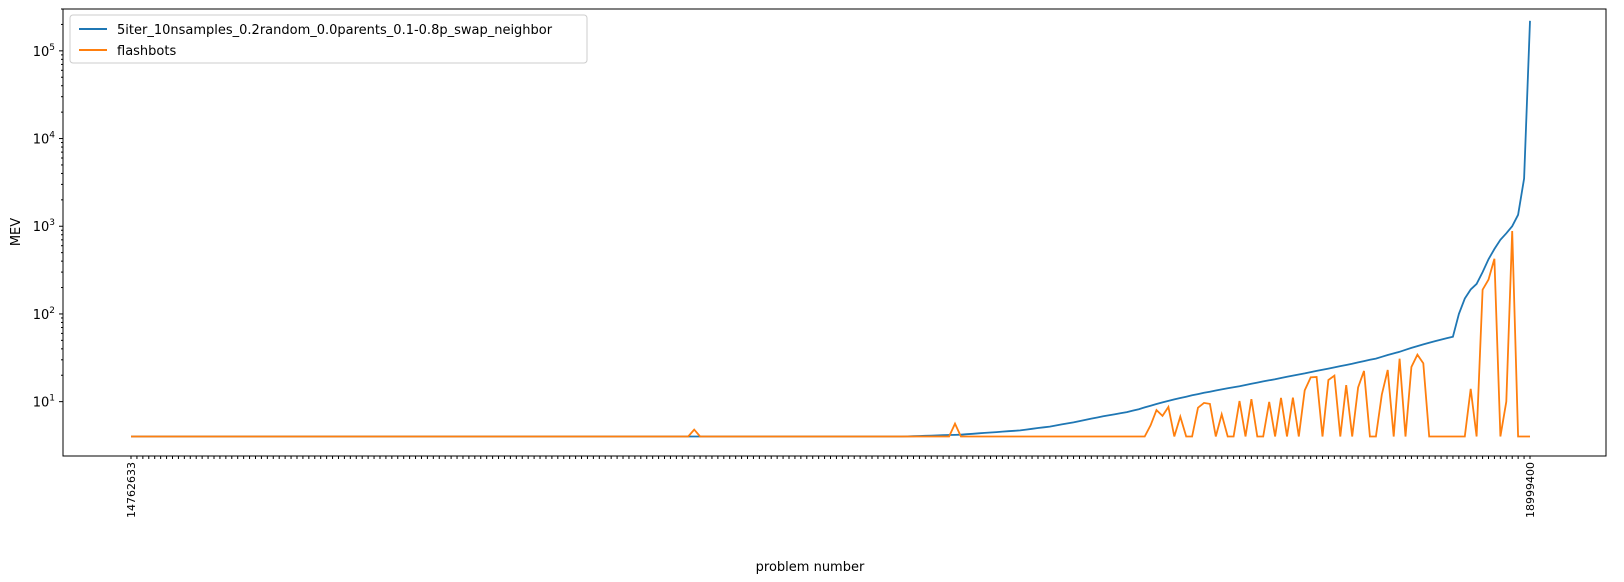 This screenshot has height=582, width=1624. I want to click on x-axis-ticks: 14762633 18999400, so click(831, 487).